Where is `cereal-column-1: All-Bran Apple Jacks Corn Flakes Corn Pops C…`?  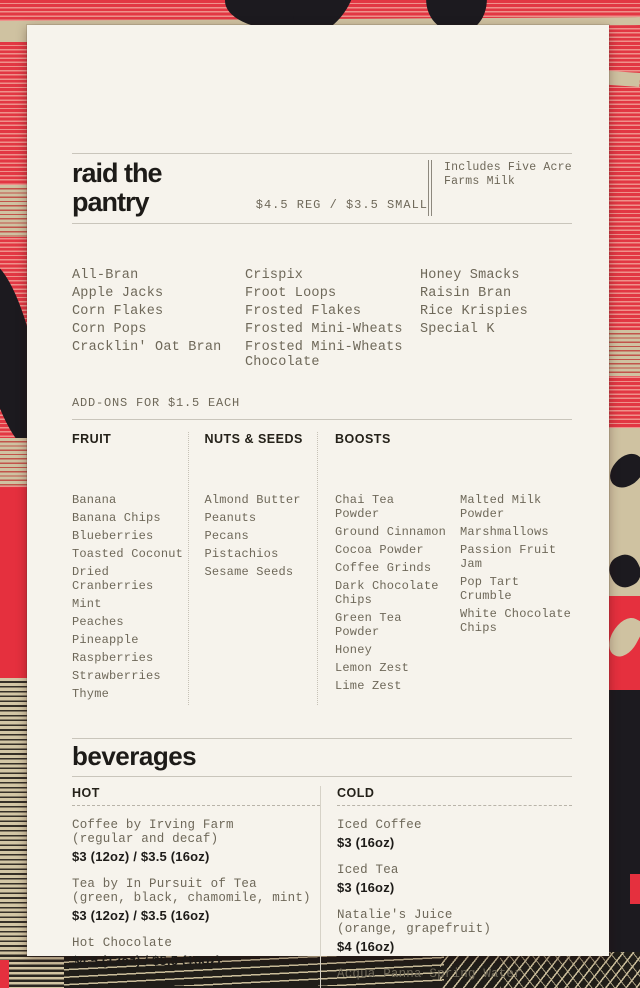
cereal-column-1: All-Bran Apple Jacks Corn Flakes Corn Pops C… is located at coordinates (158, 306).